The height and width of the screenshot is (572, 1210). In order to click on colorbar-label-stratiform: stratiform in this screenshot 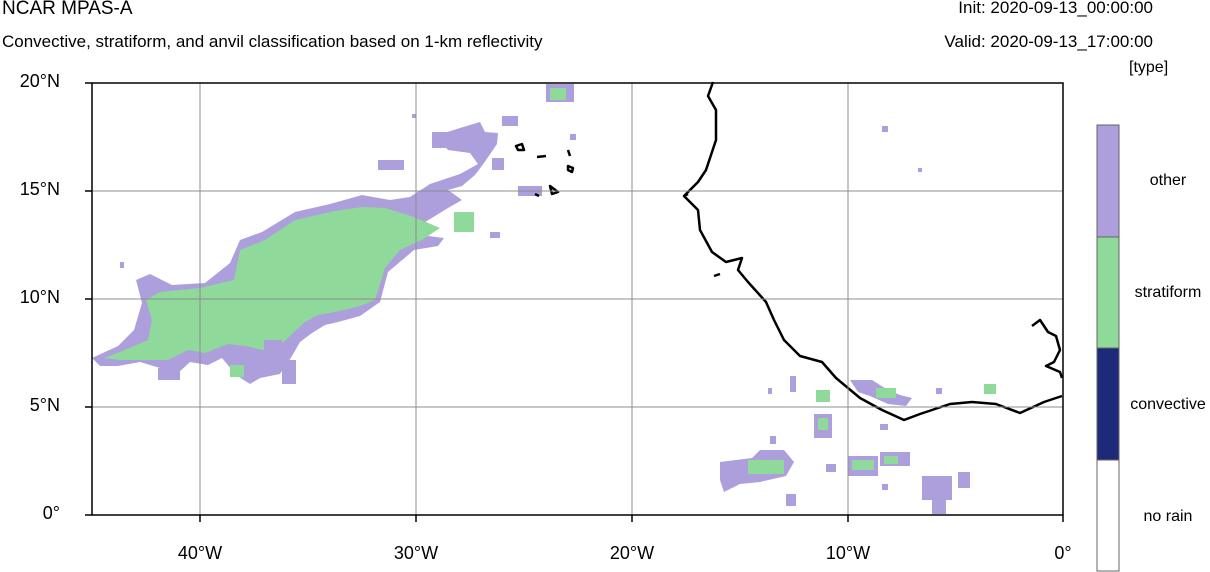, I will do `click(1168, 292)`.